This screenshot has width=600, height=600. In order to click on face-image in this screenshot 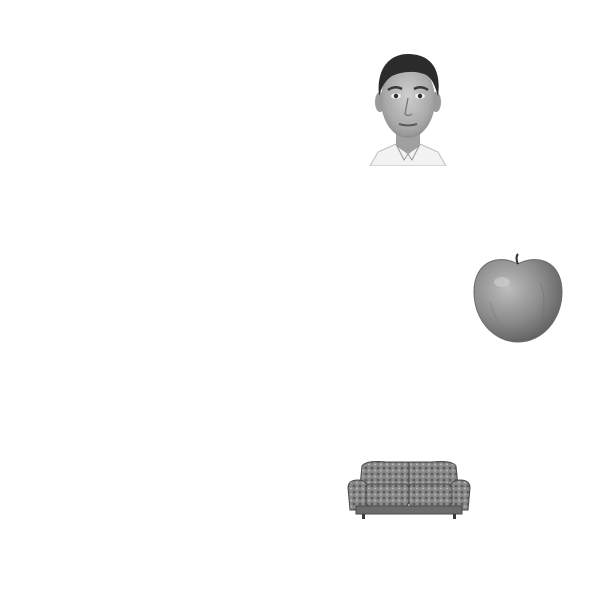, I will do `click(408, 109)`.